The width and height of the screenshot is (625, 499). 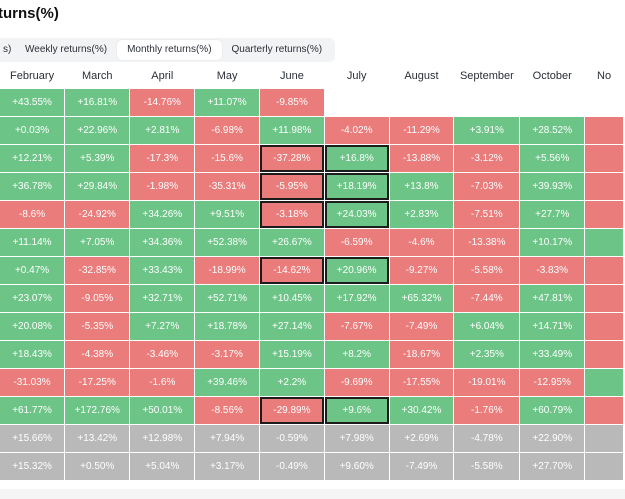 I want to click on return-cell: -3.17%, so click(x=227, y=354).